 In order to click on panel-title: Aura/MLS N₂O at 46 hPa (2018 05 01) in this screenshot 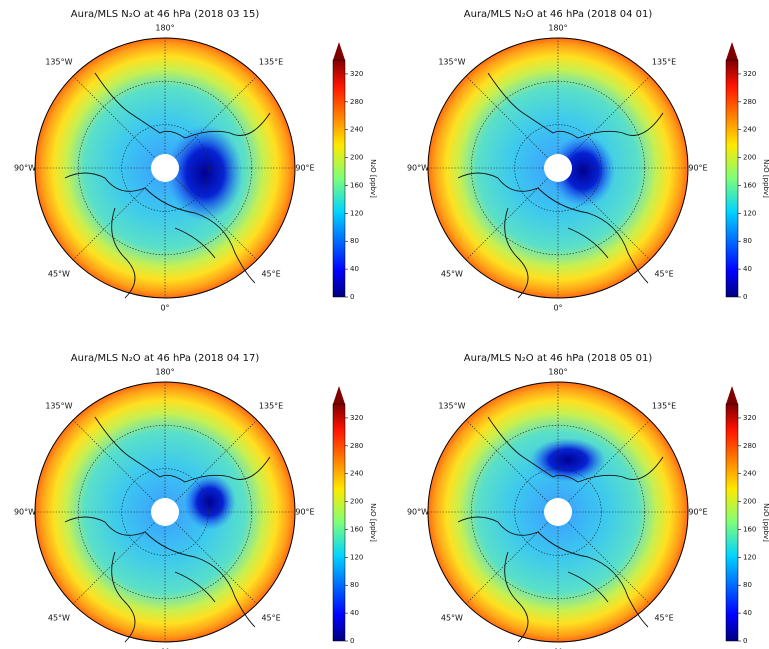, I will do `click(558, 358)`.